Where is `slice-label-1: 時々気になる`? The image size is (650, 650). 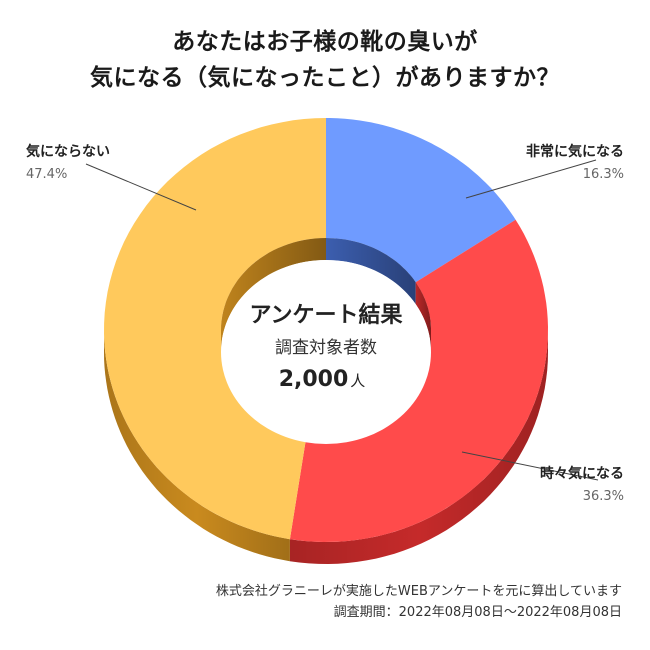 slice-label-1: 時々気になる is located at coordinates (582, 473).